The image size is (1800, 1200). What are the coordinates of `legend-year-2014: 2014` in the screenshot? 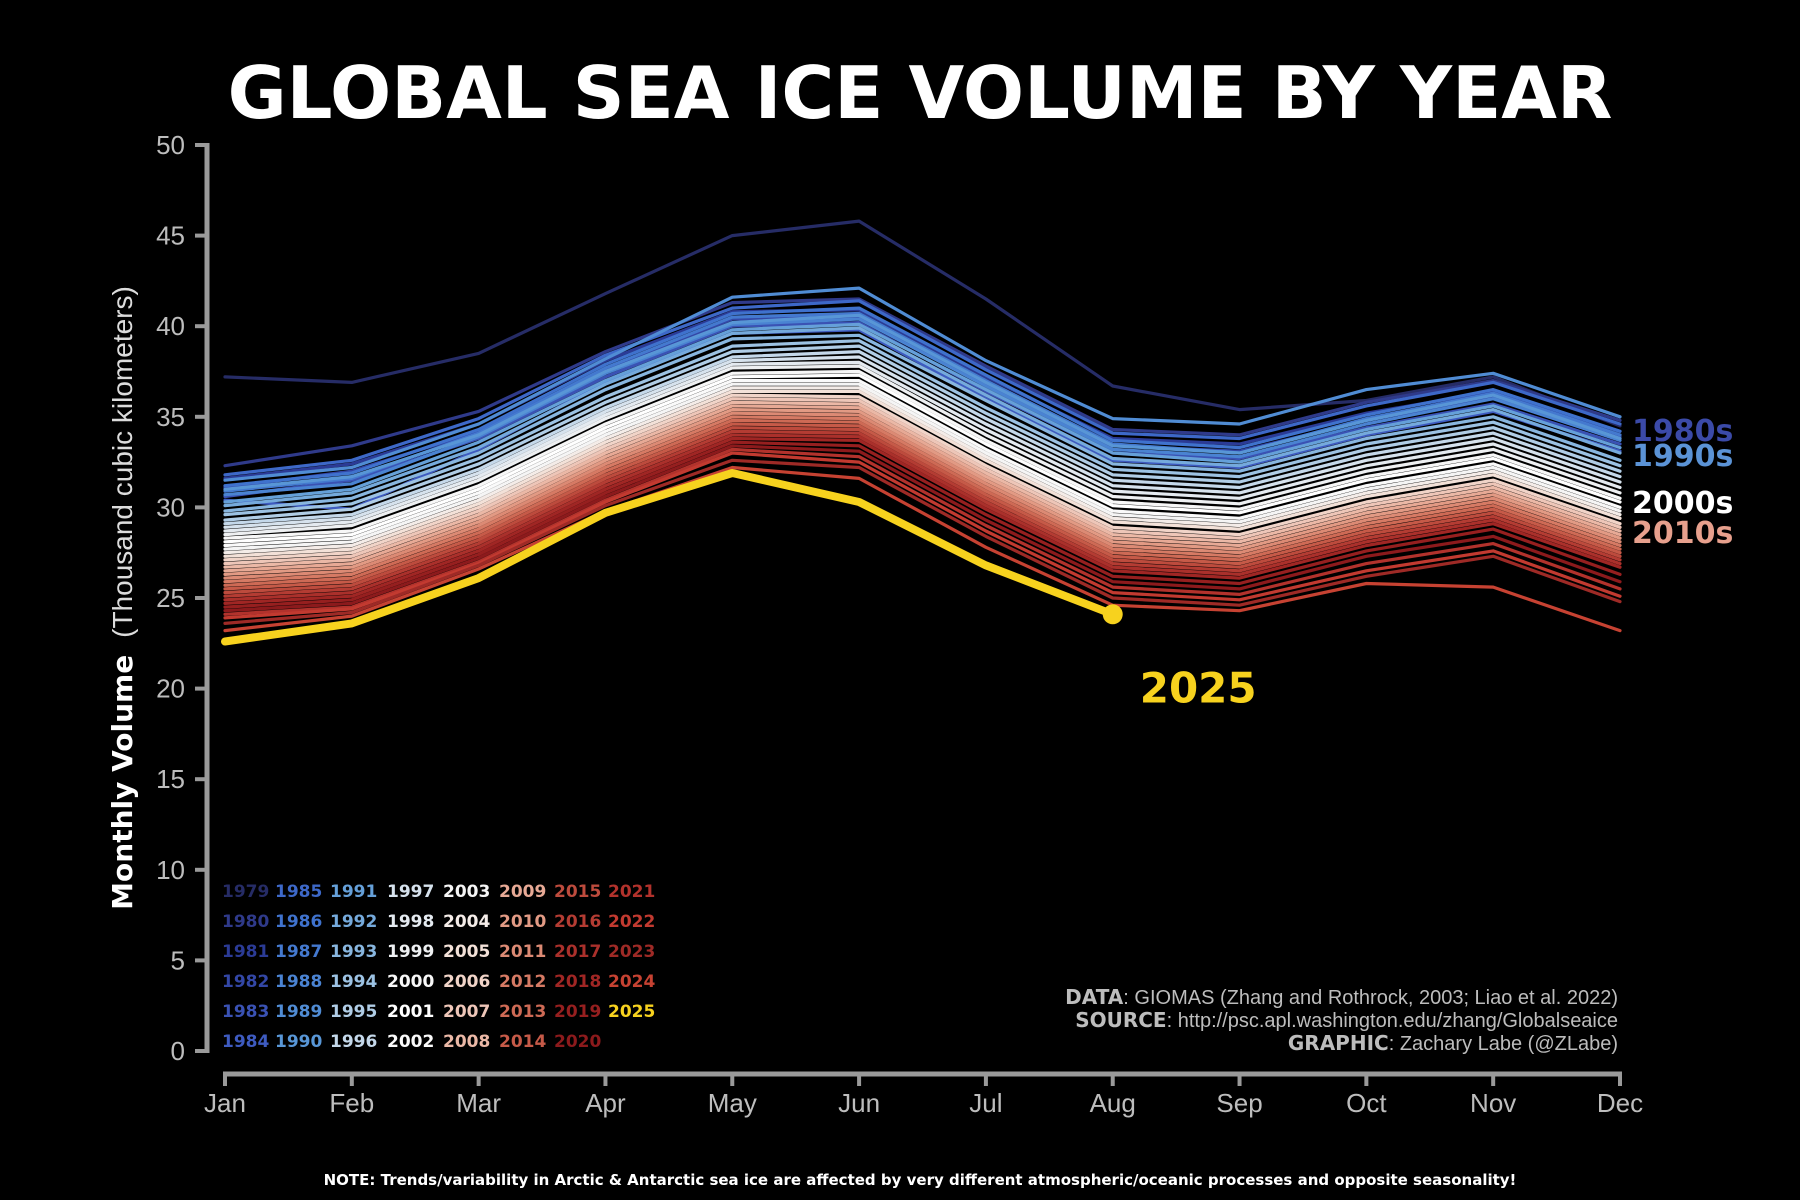 It's located at (522, 1042).